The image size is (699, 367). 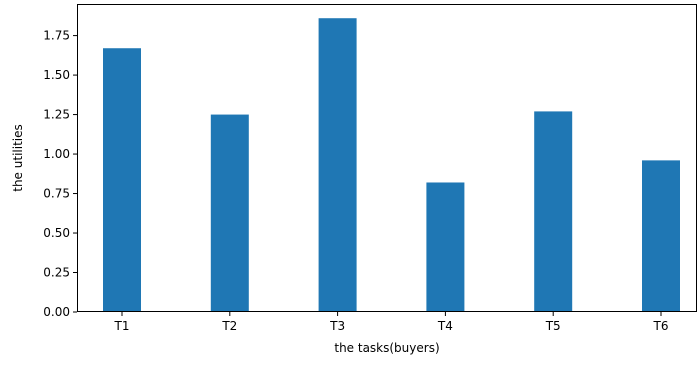 I want to click on y-tick-label: 0.25, so click(x=56, y=273).